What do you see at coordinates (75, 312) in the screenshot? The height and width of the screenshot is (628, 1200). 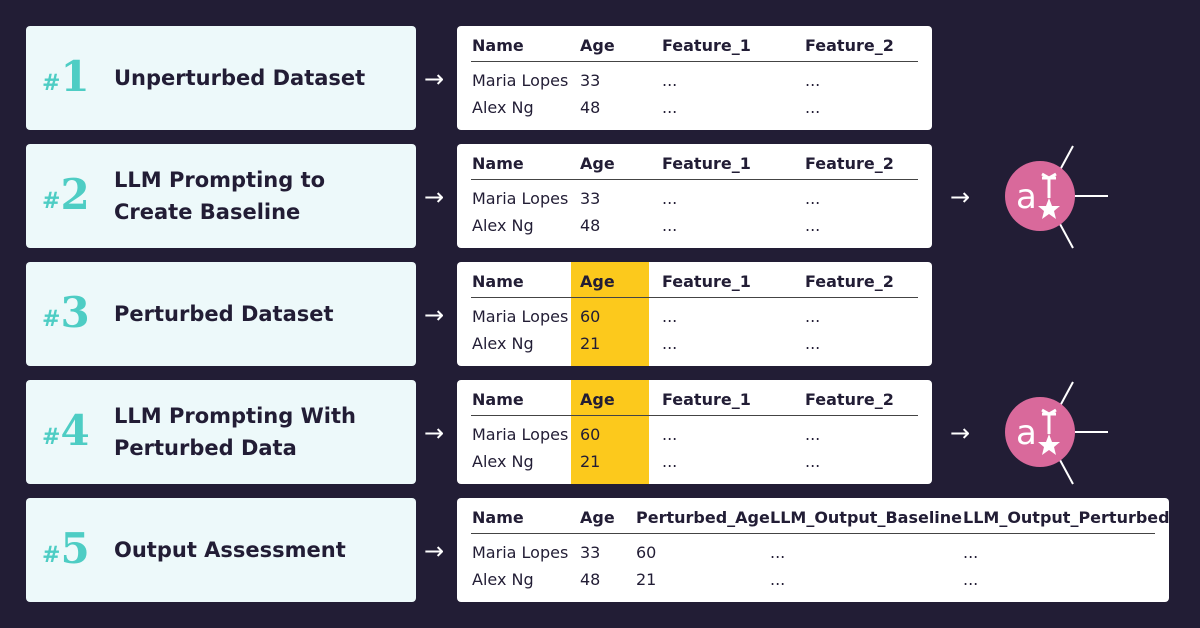 I see `digit: 3` at bounding box center [75, 312].